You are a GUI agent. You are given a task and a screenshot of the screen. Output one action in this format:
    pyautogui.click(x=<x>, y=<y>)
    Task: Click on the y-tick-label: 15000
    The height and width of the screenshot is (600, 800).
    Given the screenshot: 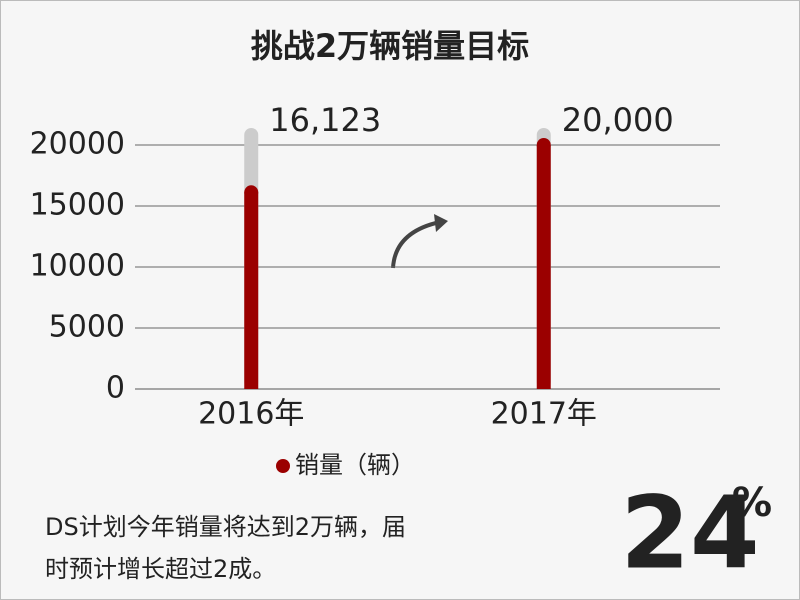 What is the action you would take?
    pyautogui.click(x=77, y=205)
    